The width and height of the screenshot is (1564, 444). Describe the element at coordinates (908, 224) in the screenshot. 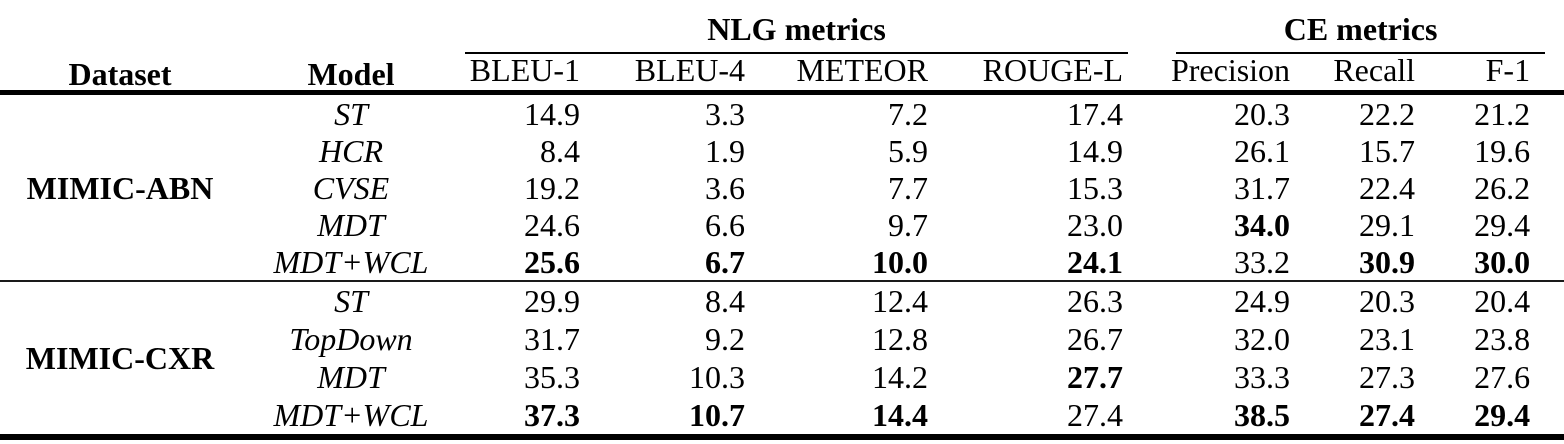

I see `metric-value-cell: 9.7` at that location.